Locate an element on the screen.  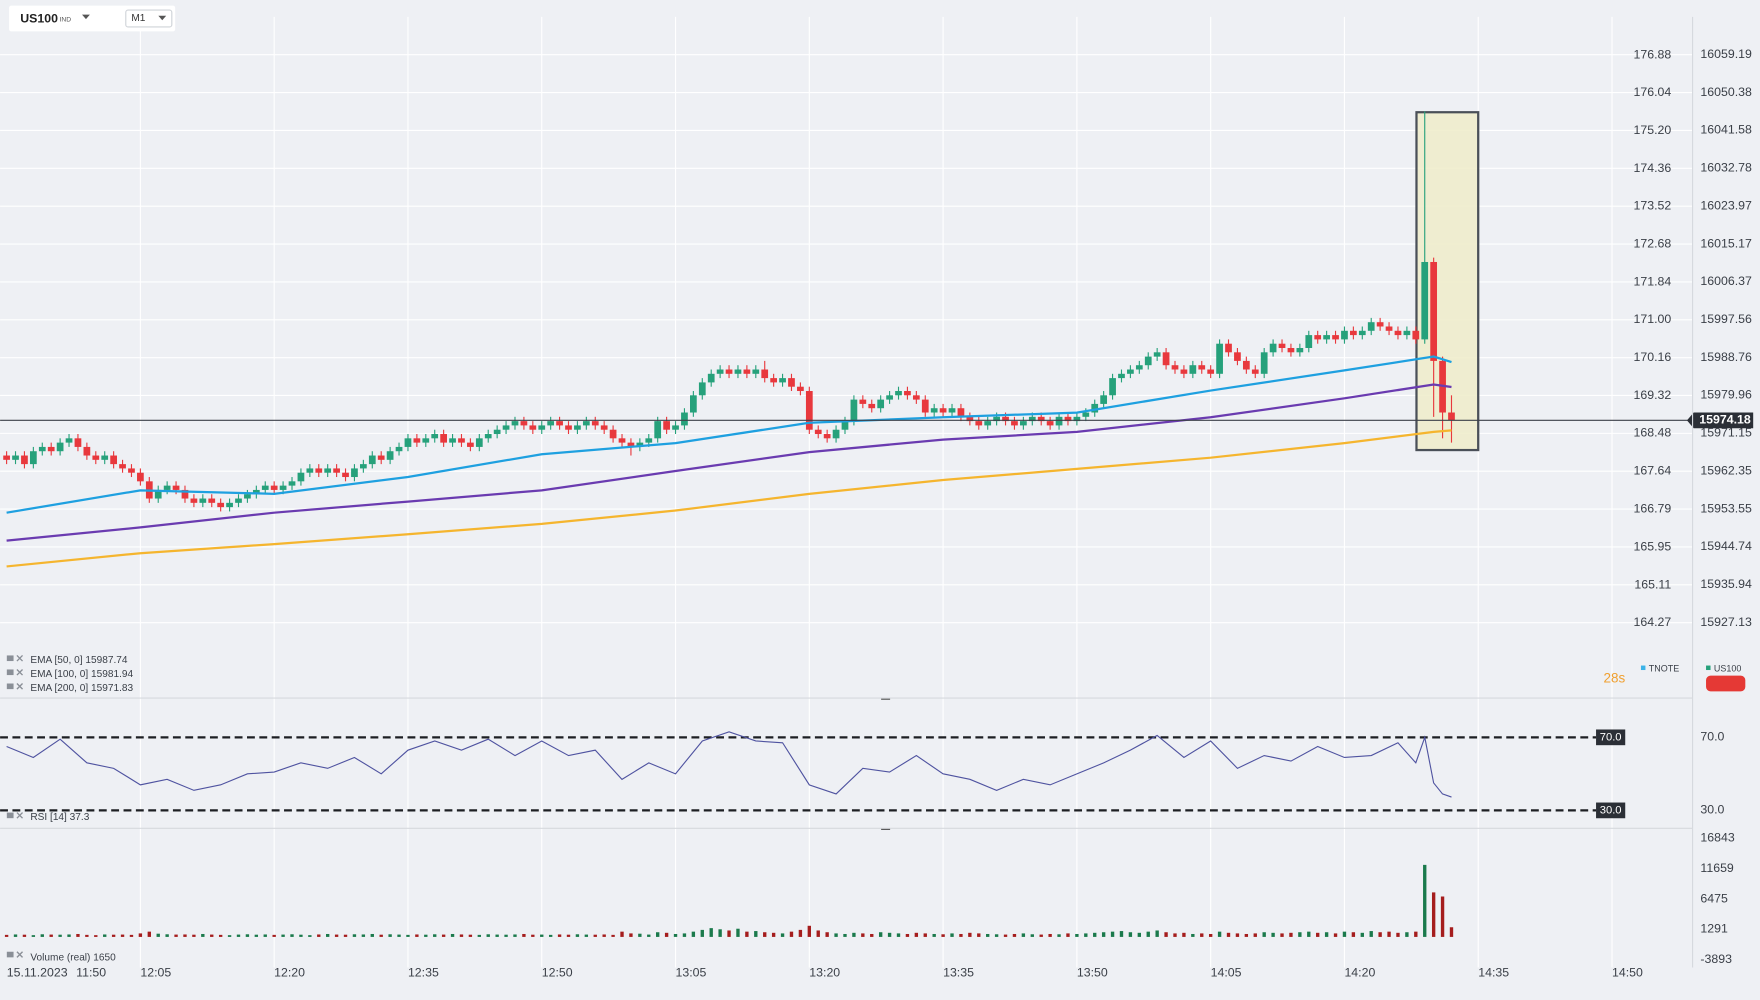
legend-name: RSI [14] is located at coordinates (48, 817).